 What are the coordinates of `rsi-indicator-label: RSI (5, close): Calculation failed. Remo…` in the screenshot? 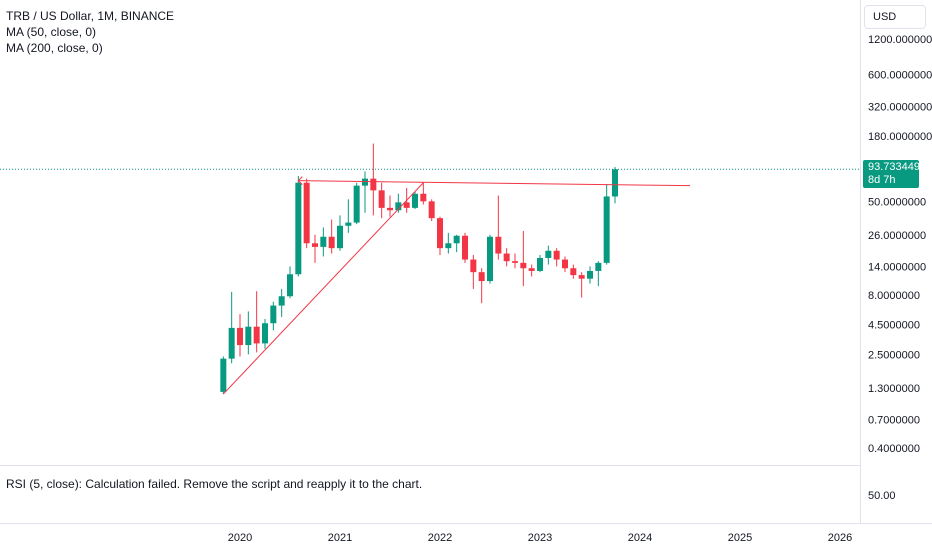 It's located at (214, 484).